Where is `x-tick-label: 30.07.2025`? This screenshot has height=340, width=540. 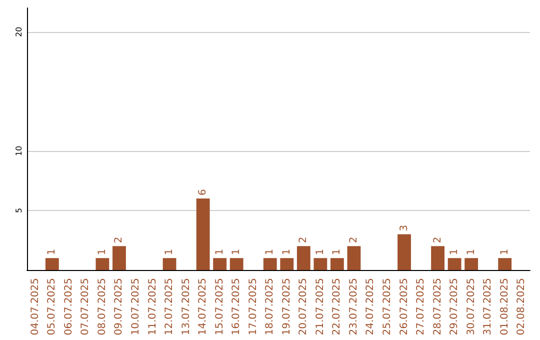
x-tick-label: 30.07.2025 is located at coordinates (471, 307).